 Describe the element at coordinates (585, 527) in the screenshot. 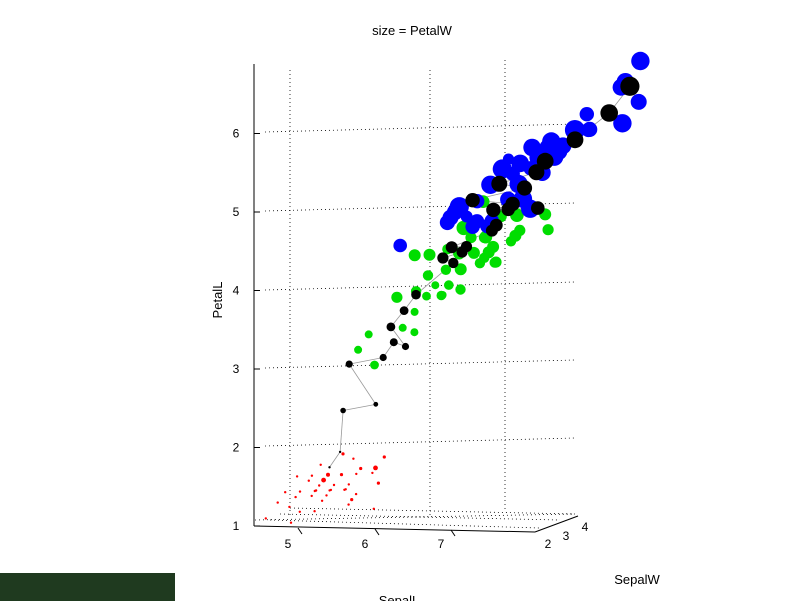

I see `depth-tick-label: 4` at that location.